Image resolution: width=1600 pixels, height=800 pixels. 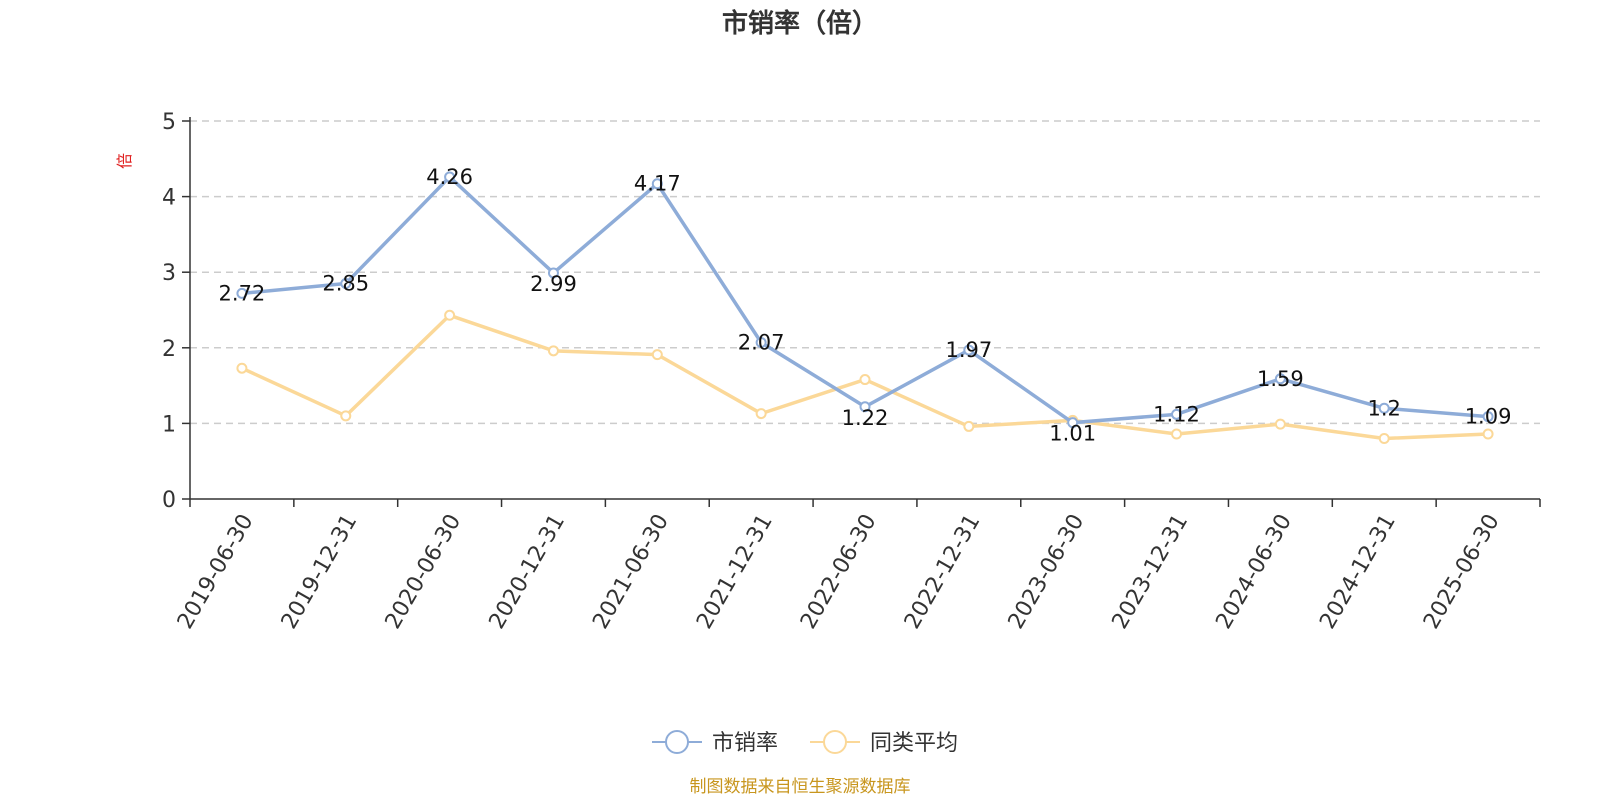 I want to click on data-label: 1.97, so click(x=968, y=350).